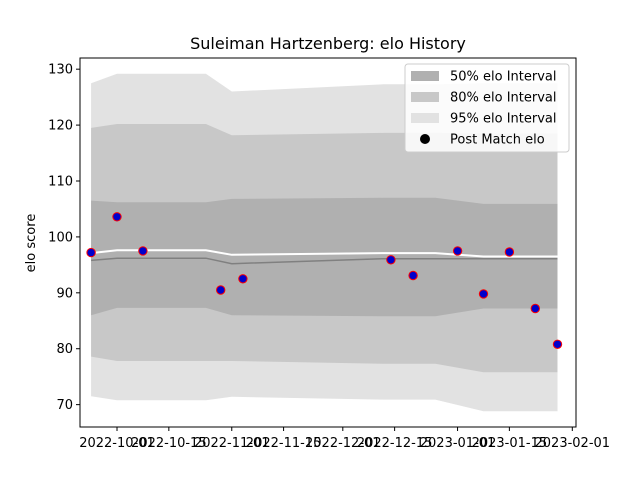 The width and height of the screenshot is (640, 480). I want to click on x-tick-label: 2023-01-01, so click(458, 443).